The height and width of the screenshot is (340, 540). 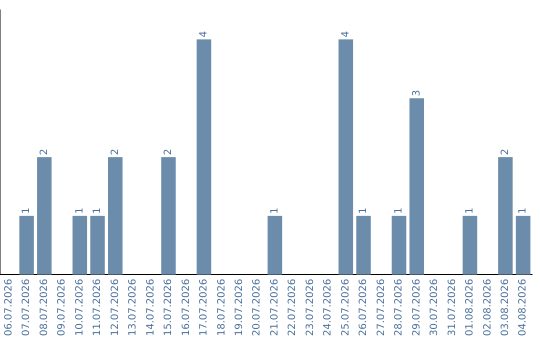 I want to click on x-tick-label: 29.07.2026, so click(x=416, y=307).